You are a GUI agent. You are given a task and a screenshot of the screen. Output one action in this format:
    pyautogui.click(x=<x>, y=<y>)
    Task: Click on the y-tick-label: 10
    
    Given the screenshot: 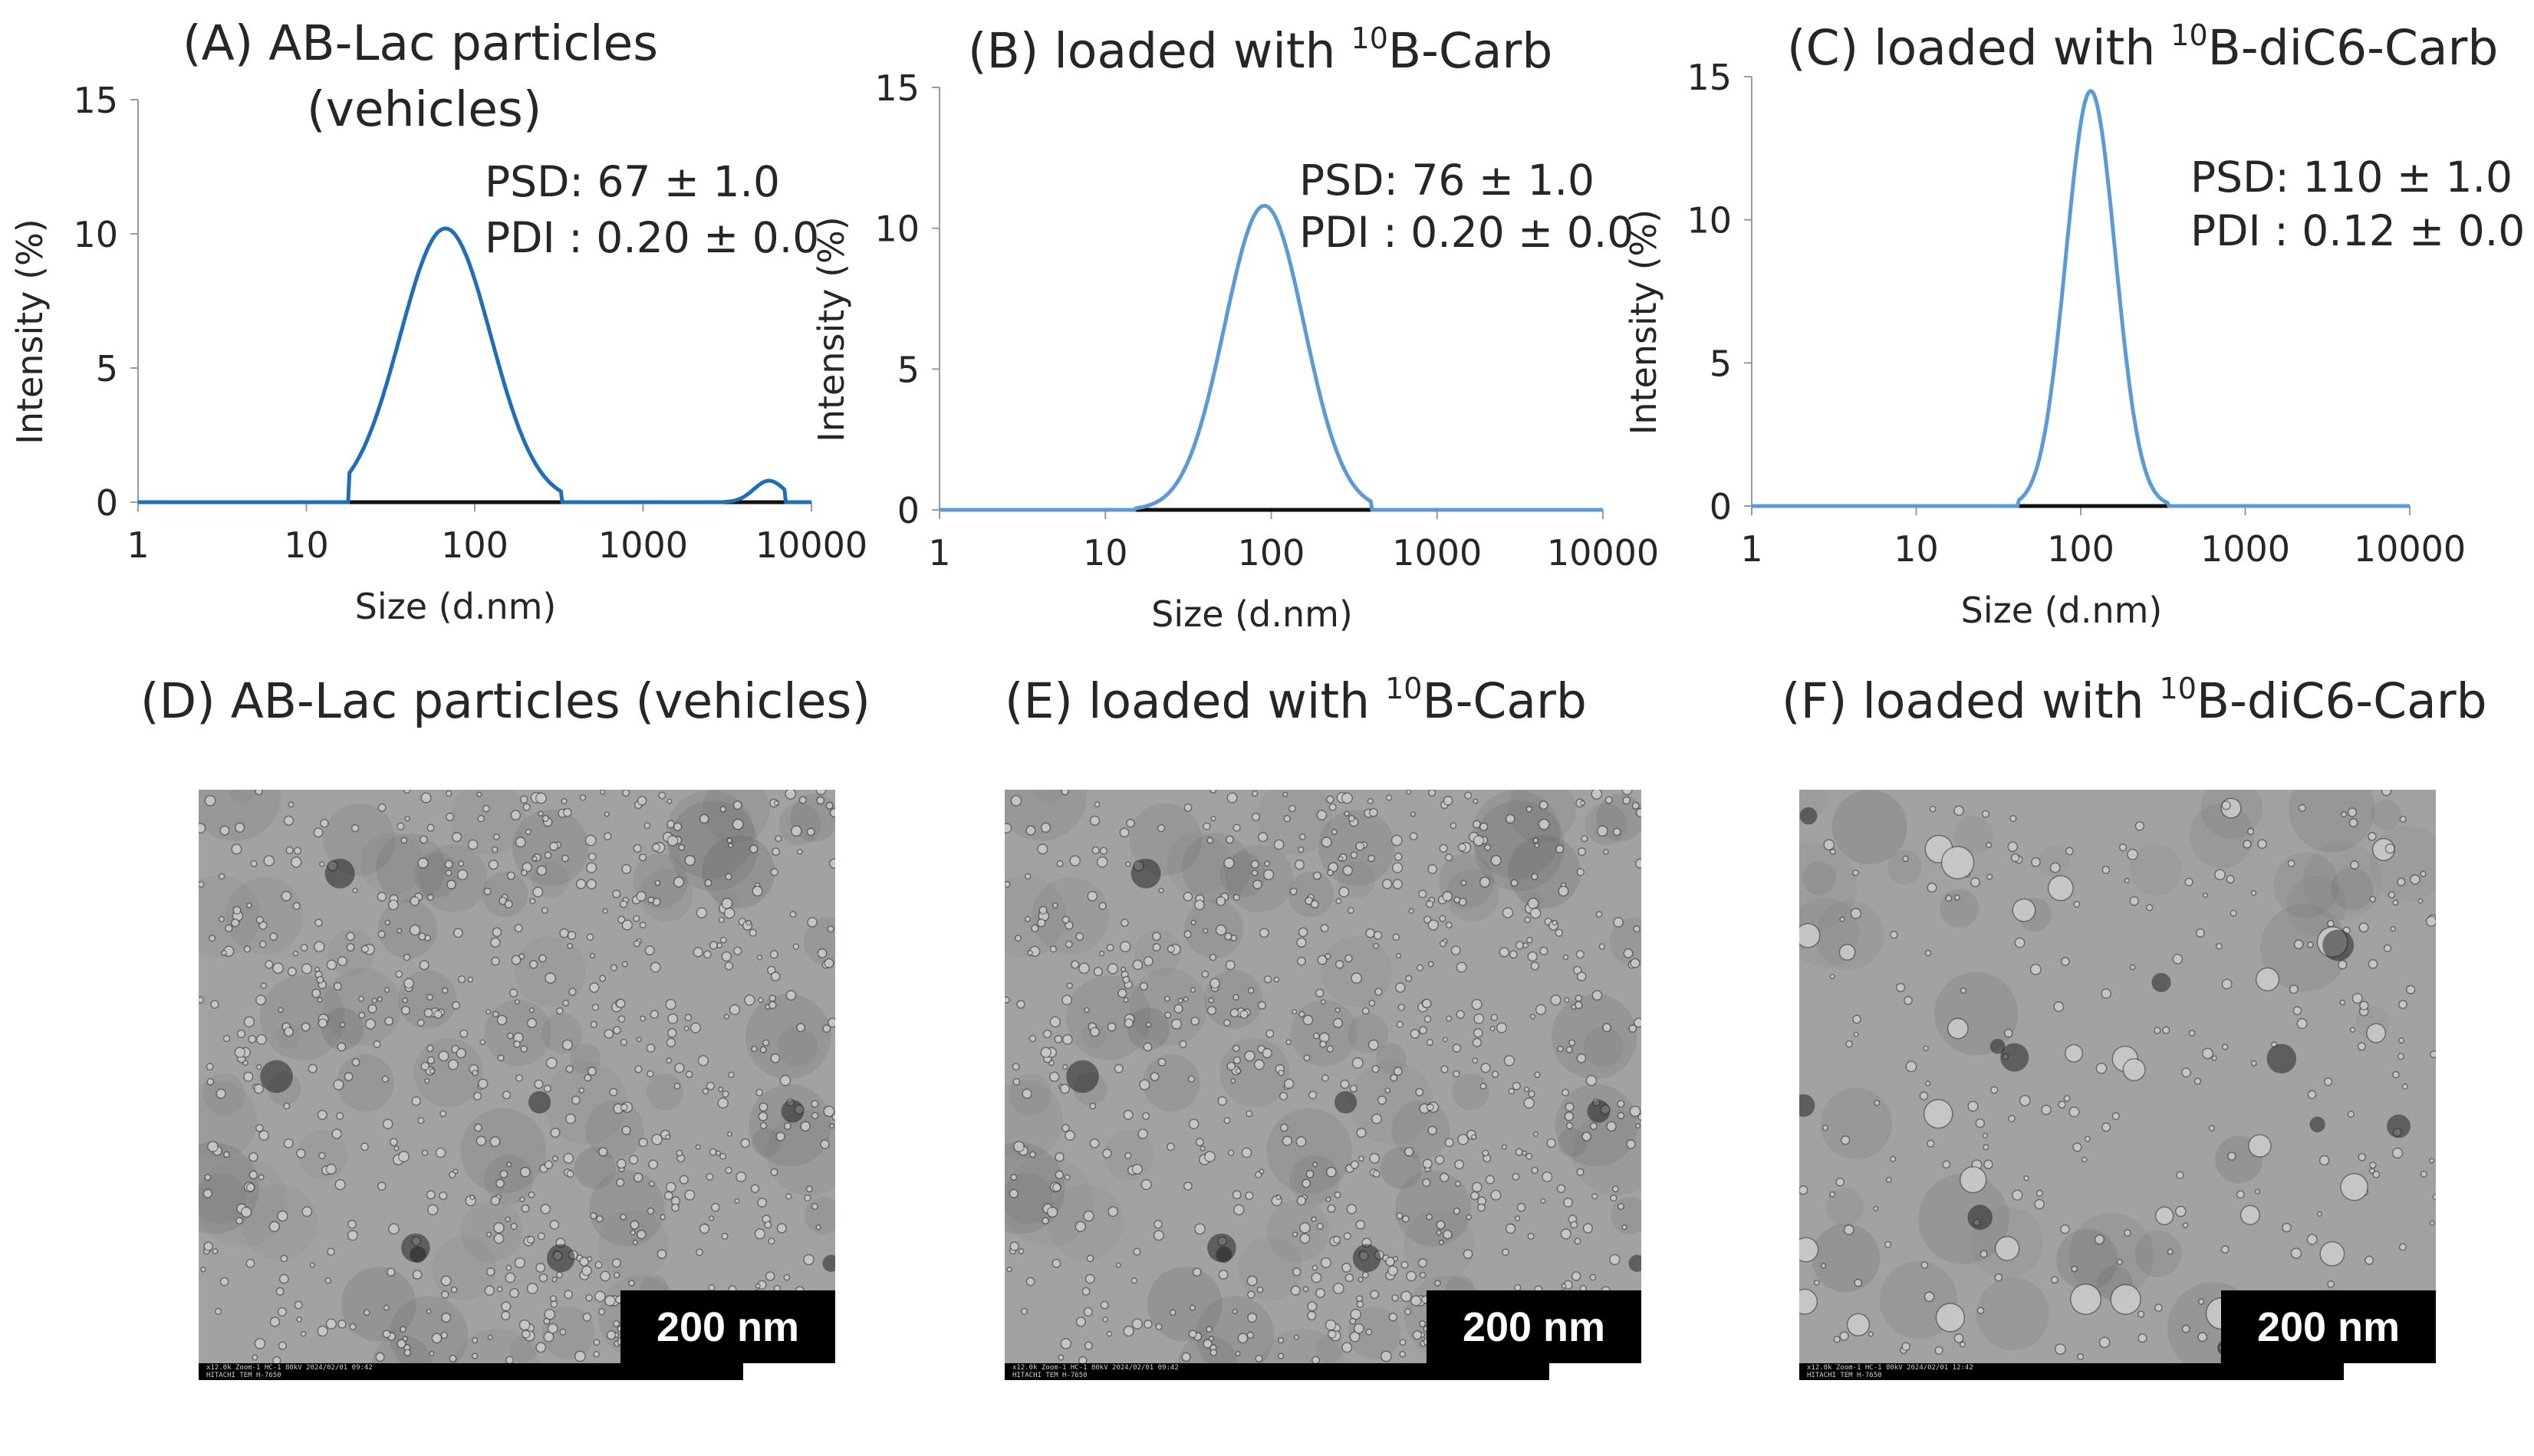 What is the action you would take?
    pyautogui.click(x=95, y=234)
    